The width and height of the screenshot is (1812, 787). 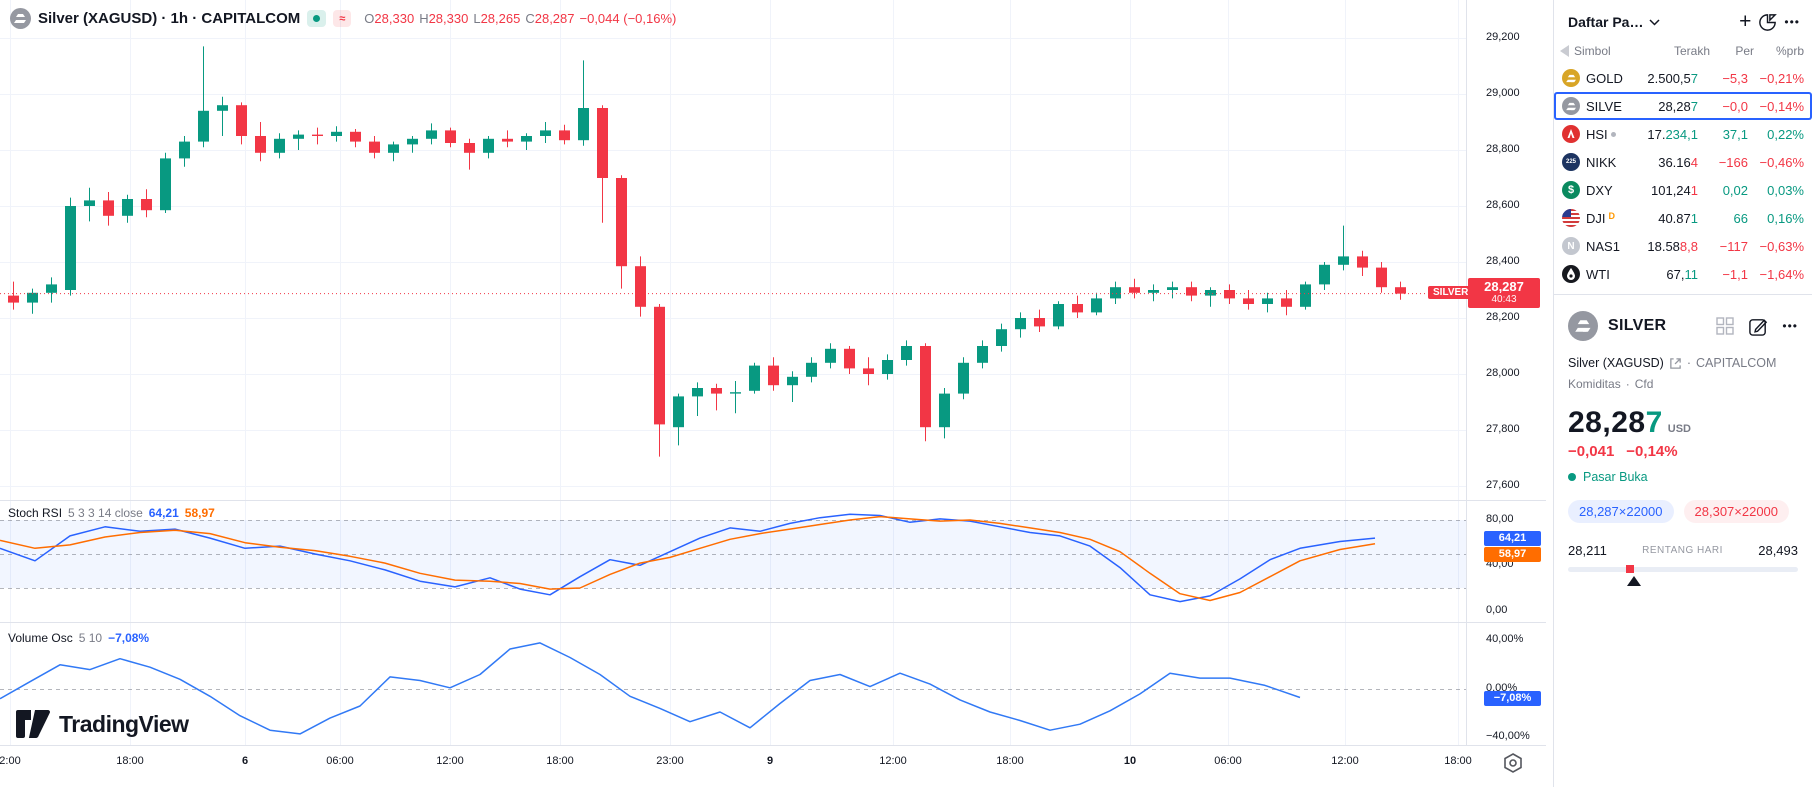 I want to click on tradingview-mark-icon, so click(x=33, y=724).